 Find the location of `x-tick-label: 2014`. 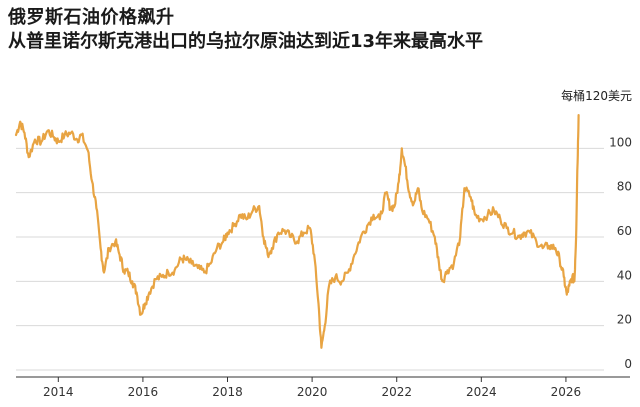

x-tick-label: 2014 is located at coordinates (58, 392).